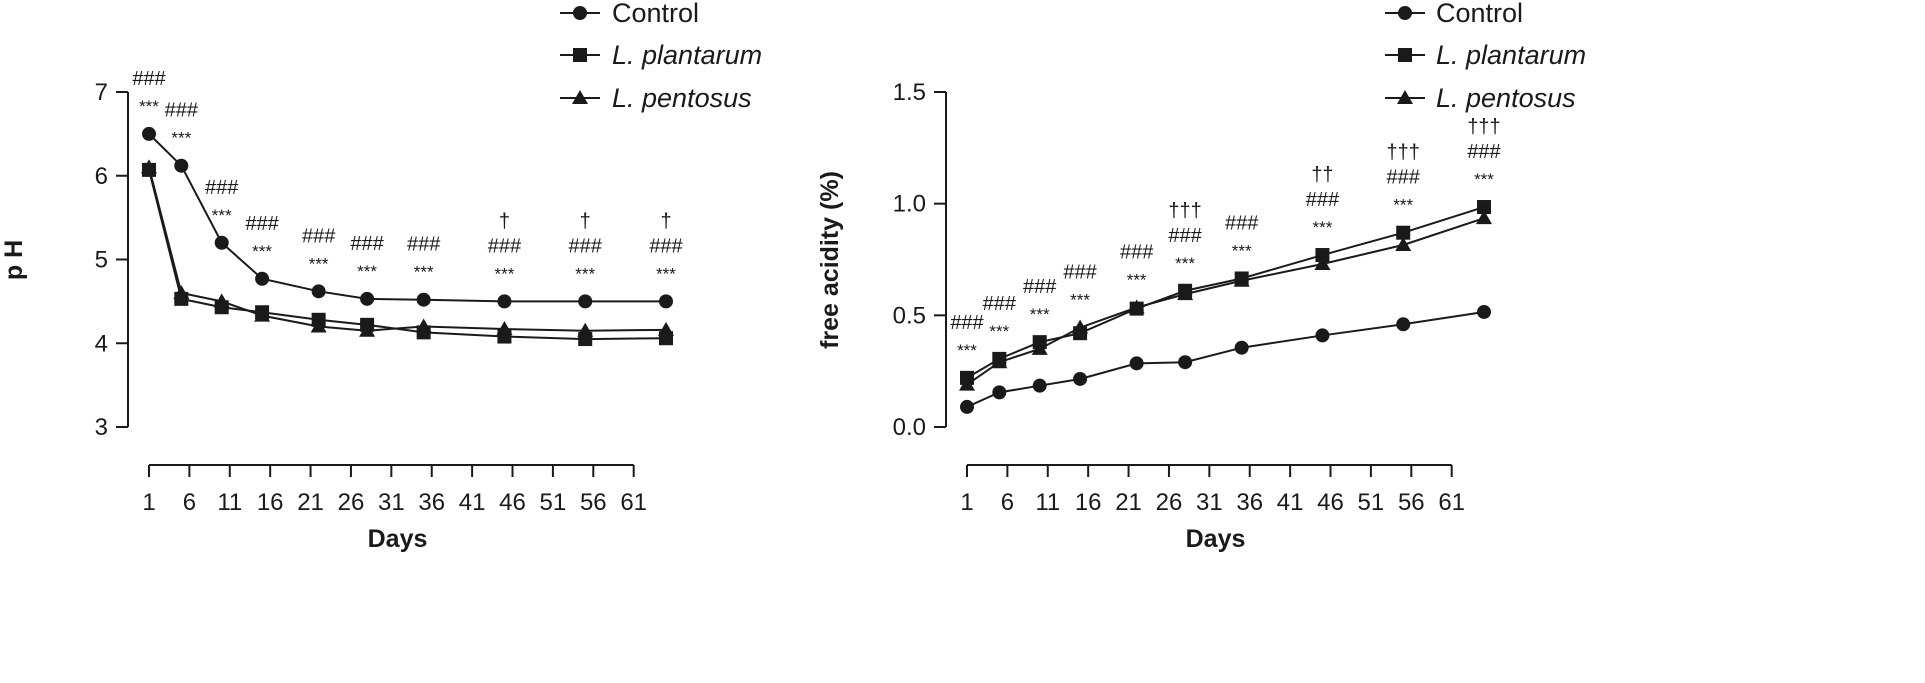 The height and width of the screenshot is (683, 1925). What do you see at coordinates (1511, 55) in the screenshot?
I see `legend-label: L. plantarum` at bounding box center [1511, 55].